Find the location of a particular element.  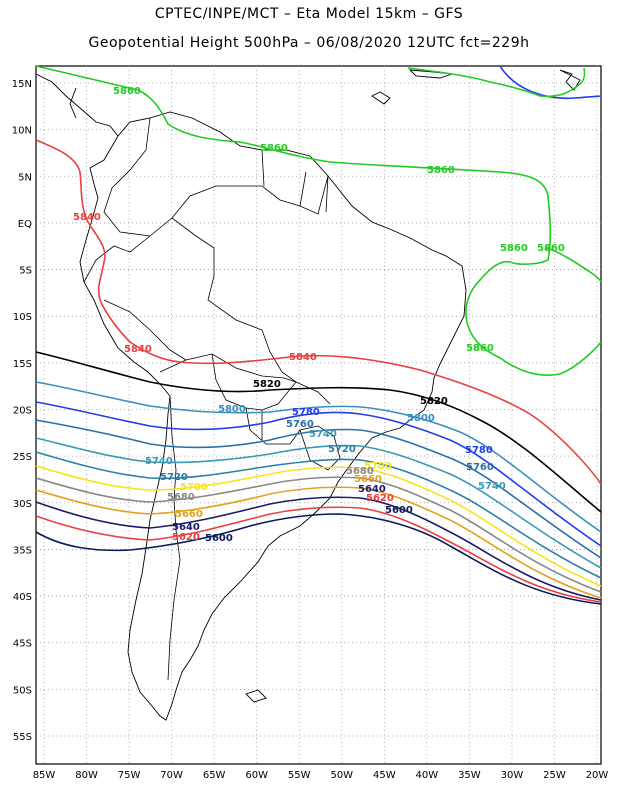

longitude-label: 30W is located at coordinates (512, 775).